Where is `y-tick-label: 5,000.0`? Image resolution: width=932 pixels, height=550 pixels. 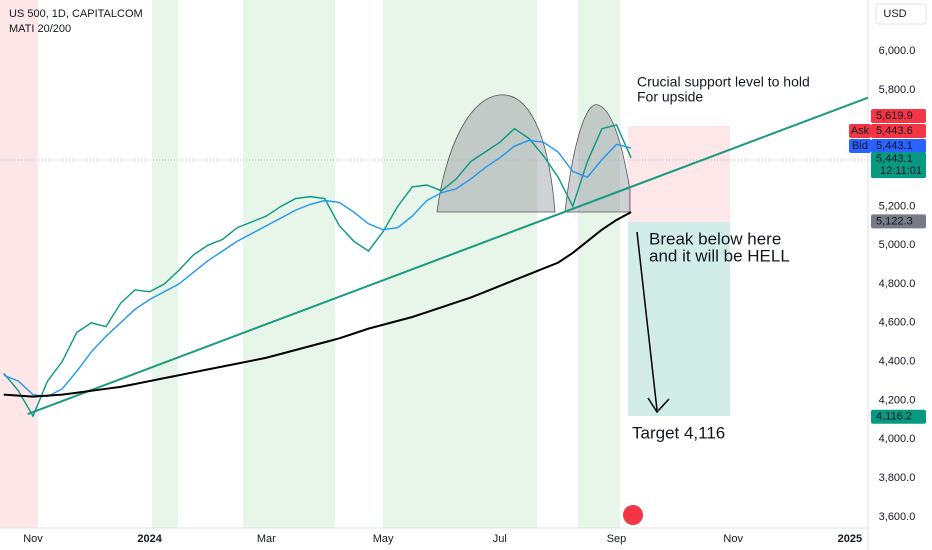 y-tick-label: 5,000.0 is located at coordinates (897, 245).